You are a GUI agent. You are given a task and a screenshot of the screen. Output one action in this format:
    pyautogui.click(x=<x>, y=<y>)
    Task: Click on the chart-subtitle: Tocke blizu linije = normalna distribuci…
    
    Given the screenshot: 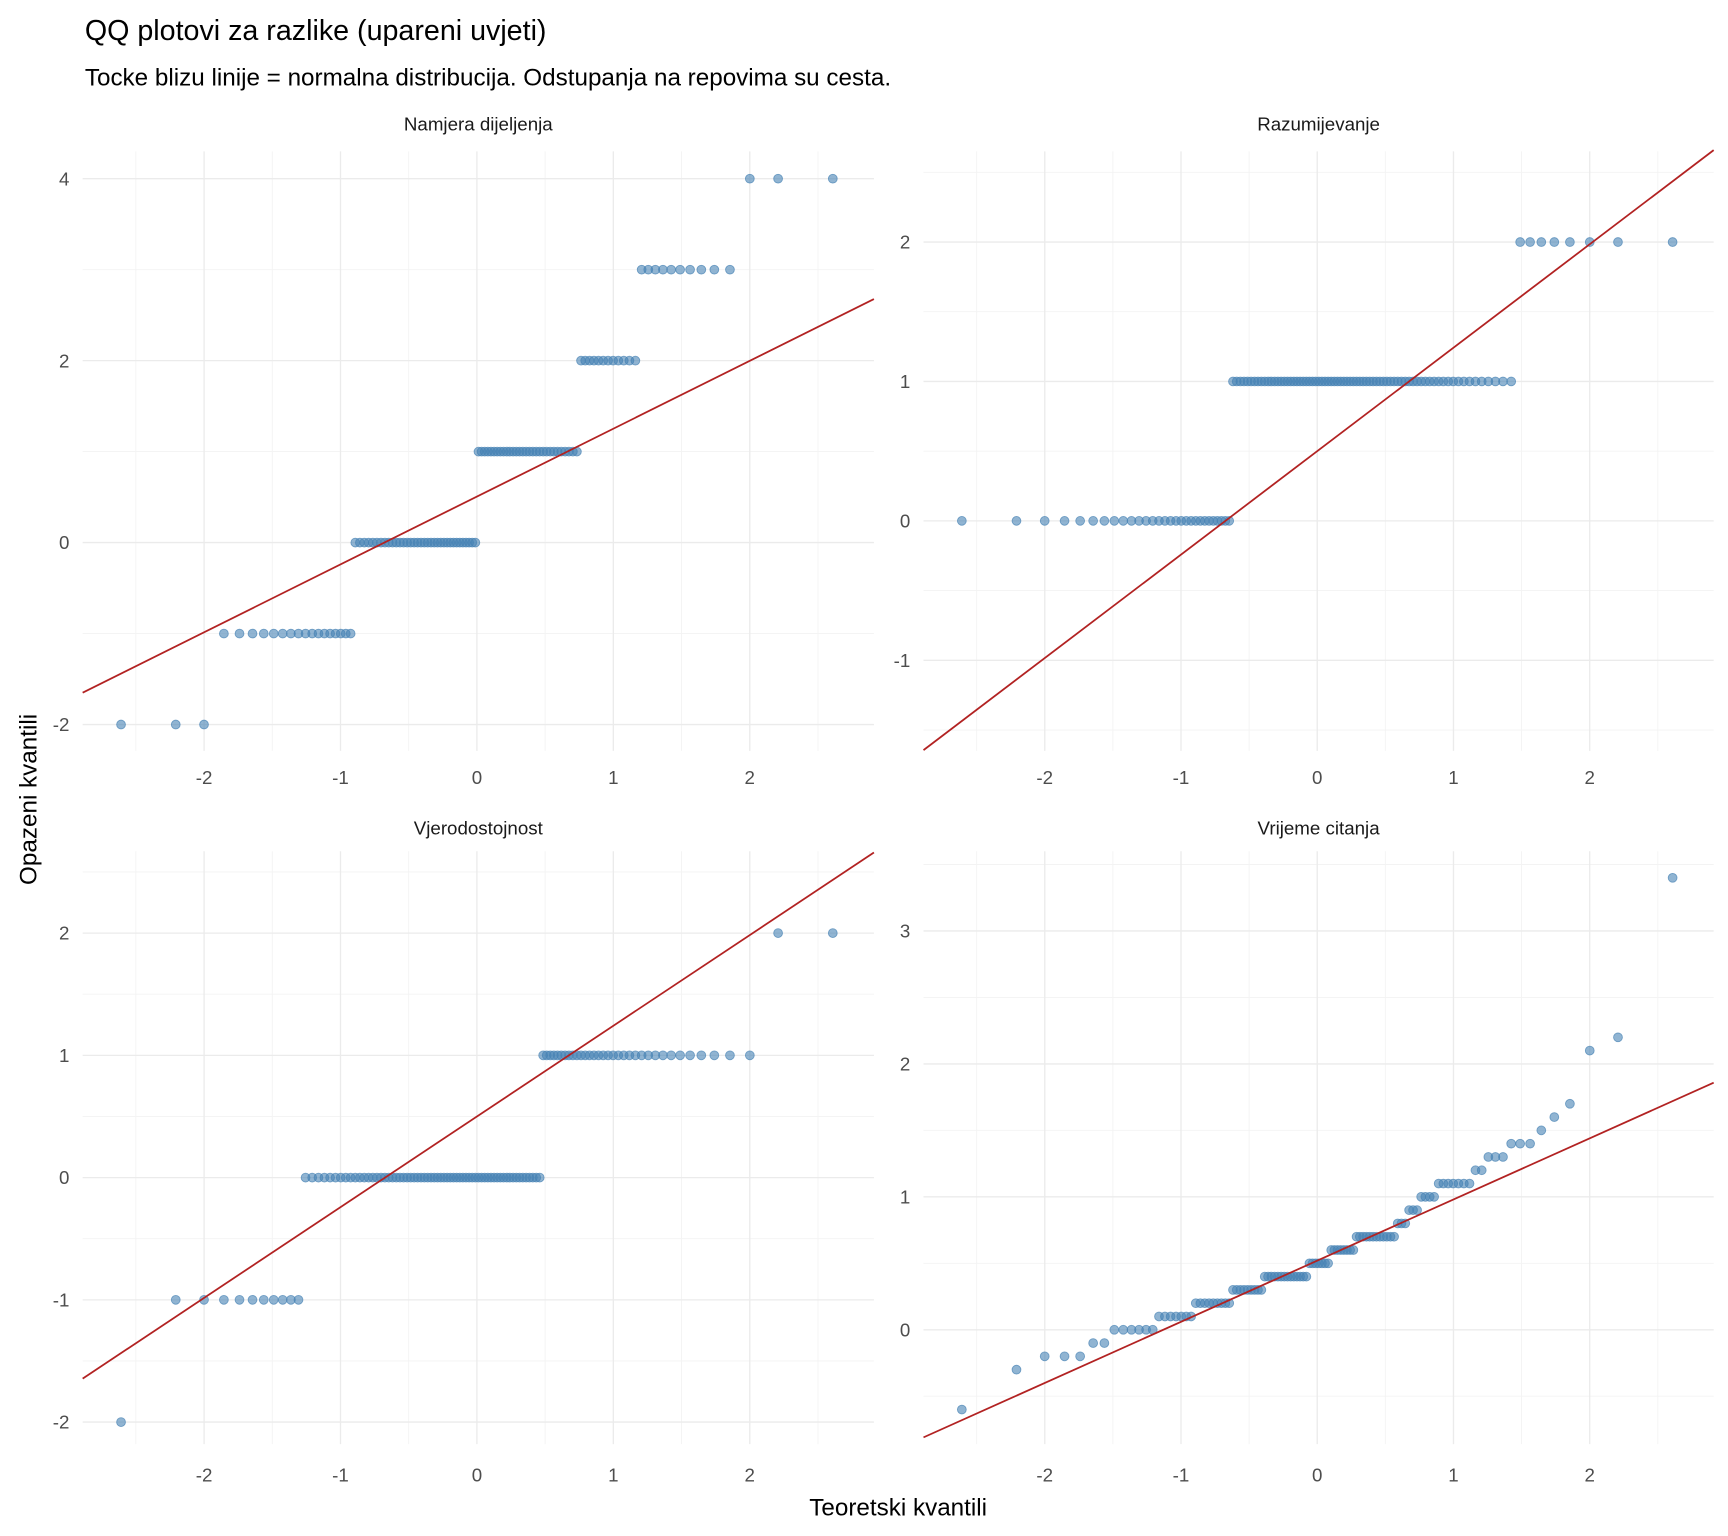 What is the action you would take?
    pyautogui.click(x=488, y=77)
    